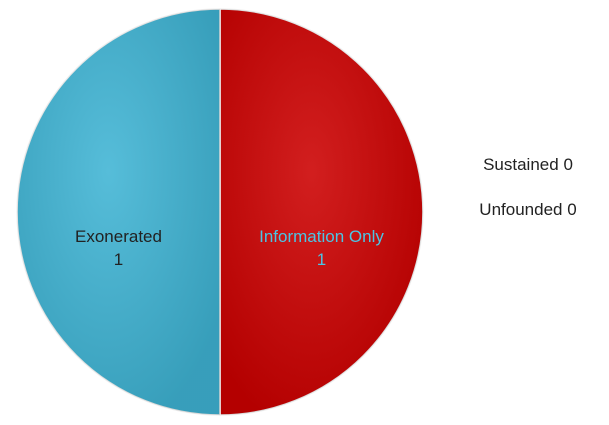 The height and width of the screenshot is (425, 609). What do you see at coordinates (521, 164) in the screenshot?
I see `label-category: Sustained` at bounding box center [521, 164].